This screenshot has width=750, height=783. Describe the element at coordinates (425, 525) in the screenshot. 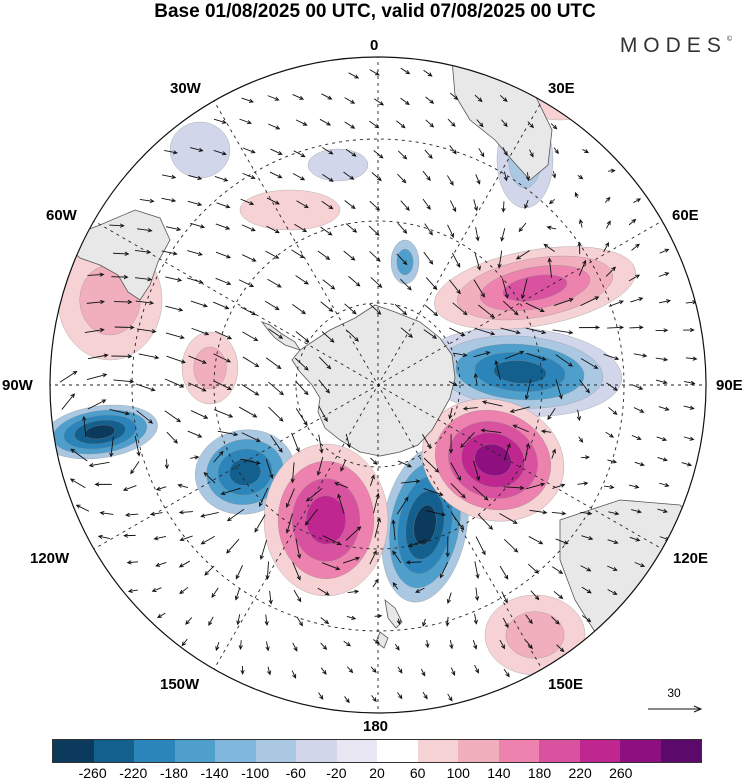

I see `anomaly-contour` at that location.